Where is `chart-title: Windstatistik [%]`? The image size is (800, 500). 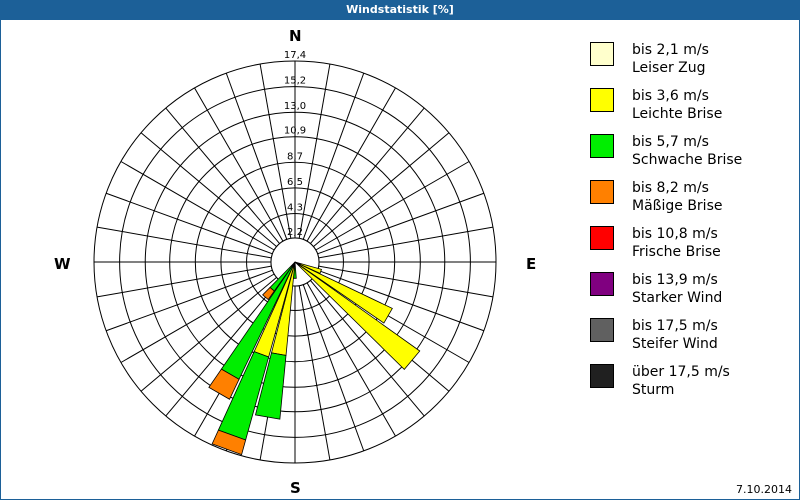
chart-title: Windstatistik [%] is located at coordinates (400, 9).